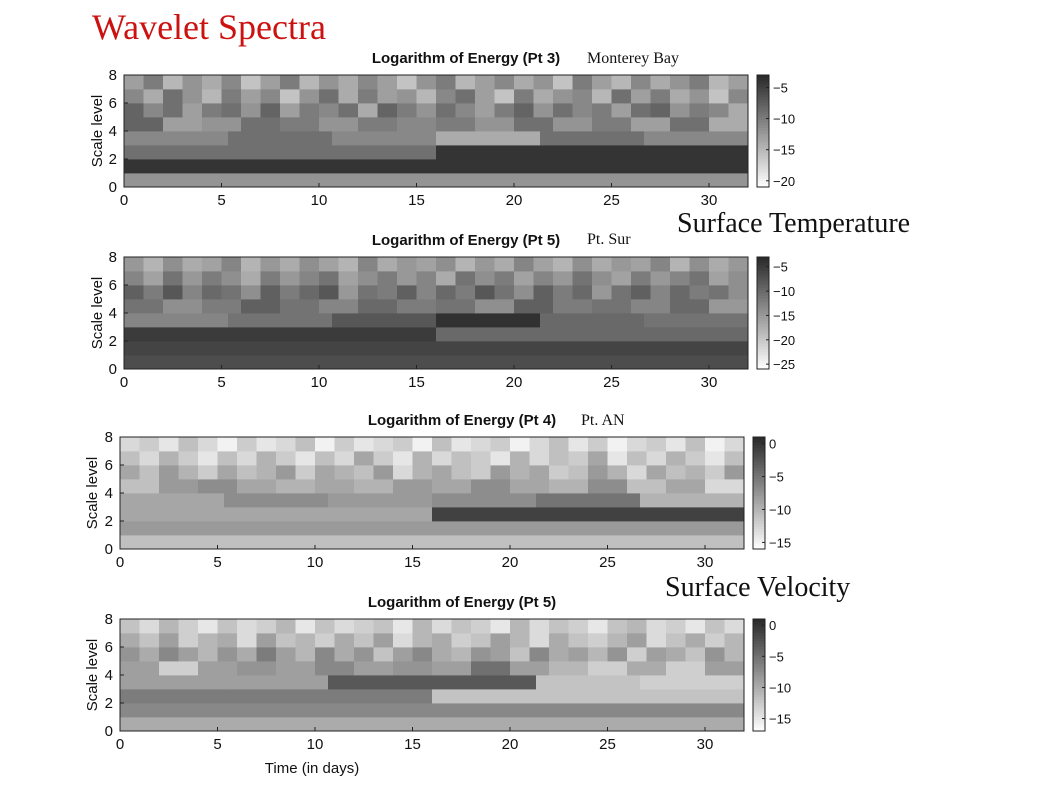 This screenshot has height=794, width=1058. I want to click on colorbar-tick-label-0--5: −5, so click(780, 87).